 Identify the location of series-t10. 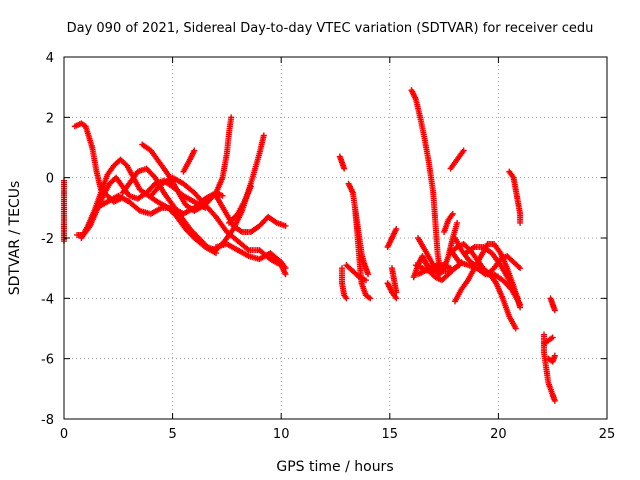
(251, 256).